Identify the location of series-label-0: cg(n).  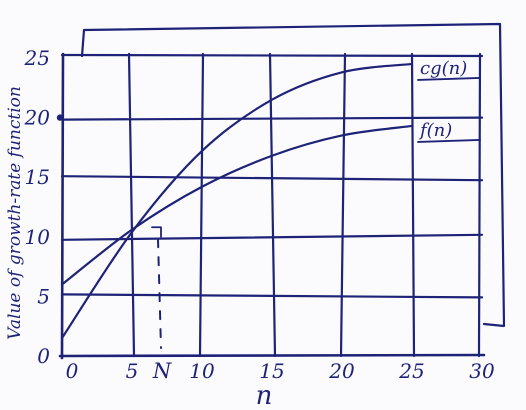
(443, 68).